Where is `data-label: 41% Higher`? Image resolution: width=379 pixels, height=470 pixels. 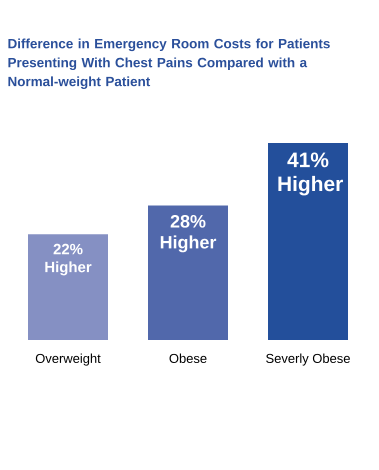
data-label: 41% Higher is located at coordinates (310, 174).